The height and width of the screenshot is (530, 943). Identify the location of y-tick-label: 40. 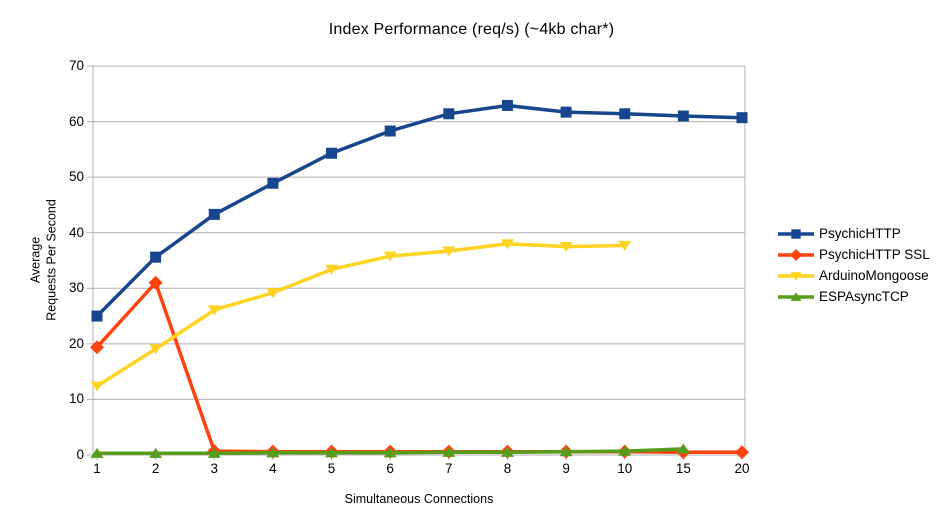
(76, 232).